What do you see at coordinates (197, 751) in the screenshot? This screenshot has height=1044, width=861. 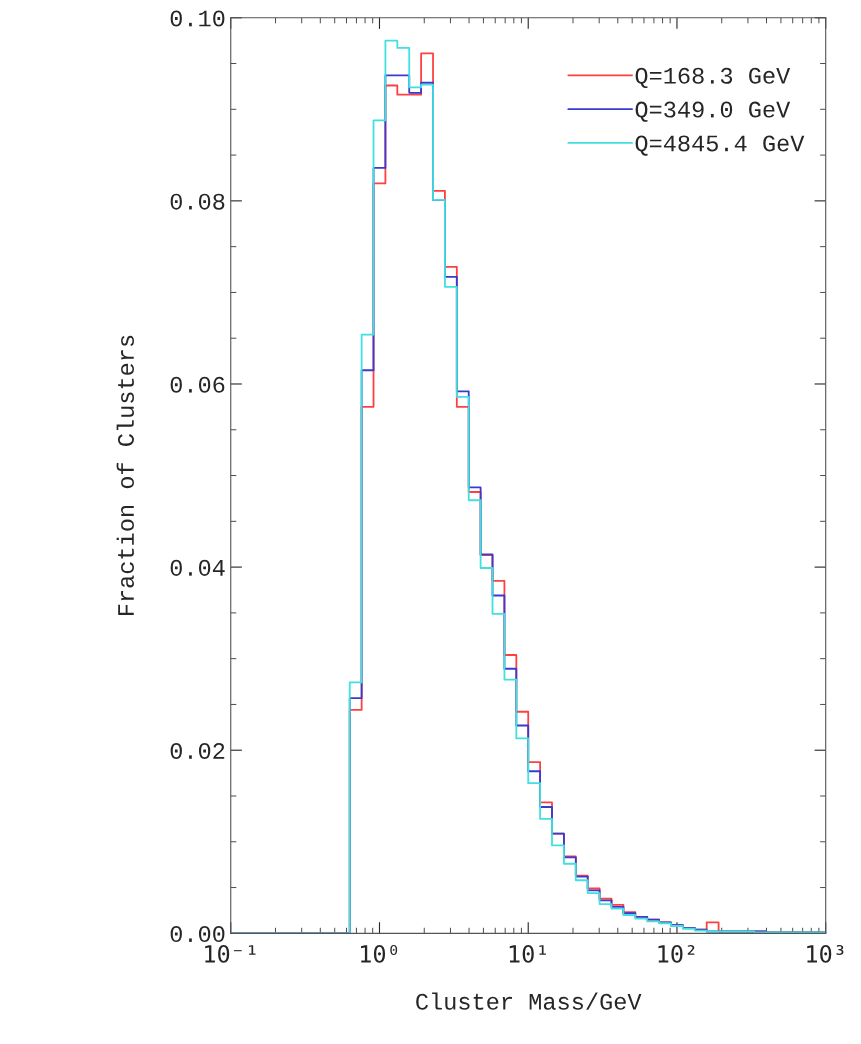 I see `y-tick-label: 0.02` at bounding box center [197, 751].